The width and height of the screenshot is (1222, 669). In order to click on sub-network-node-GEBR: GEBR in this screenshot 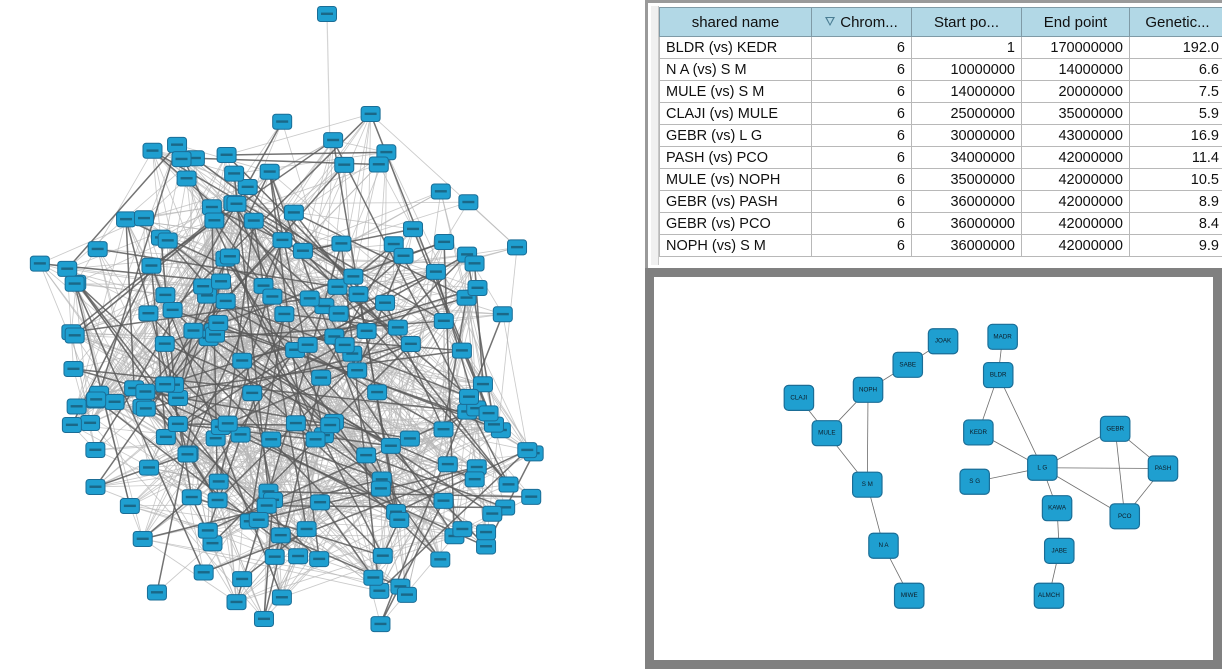, I will do `click(1115, 428)`.